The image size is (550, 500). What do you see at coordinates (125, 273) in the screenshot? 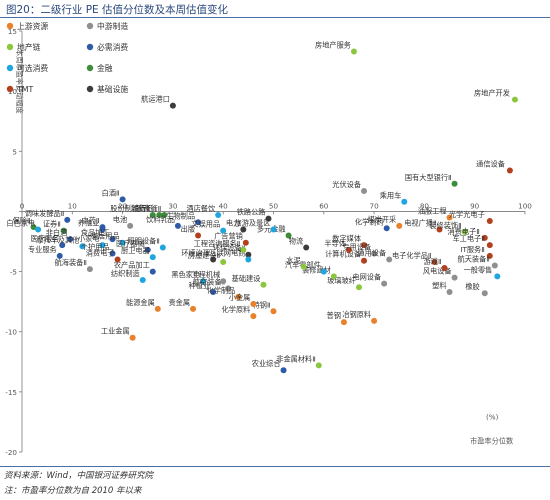
I see `data-point-label: 纺织制造` at bounding box center [125, 273].